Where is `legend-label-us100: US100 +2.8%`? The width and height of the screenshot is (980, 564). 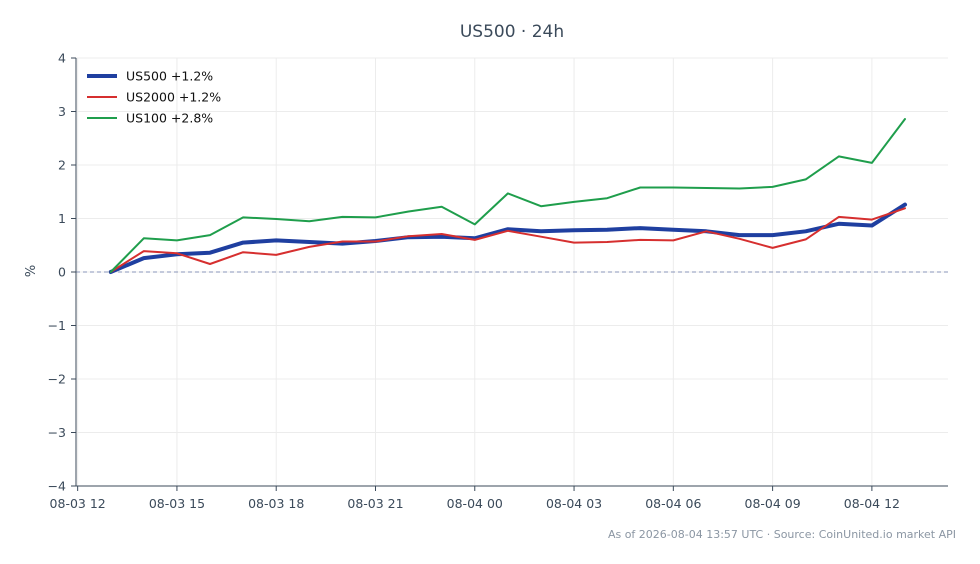
legend-label-us100: US100 +2.8% is located at coordinates (169, 118).